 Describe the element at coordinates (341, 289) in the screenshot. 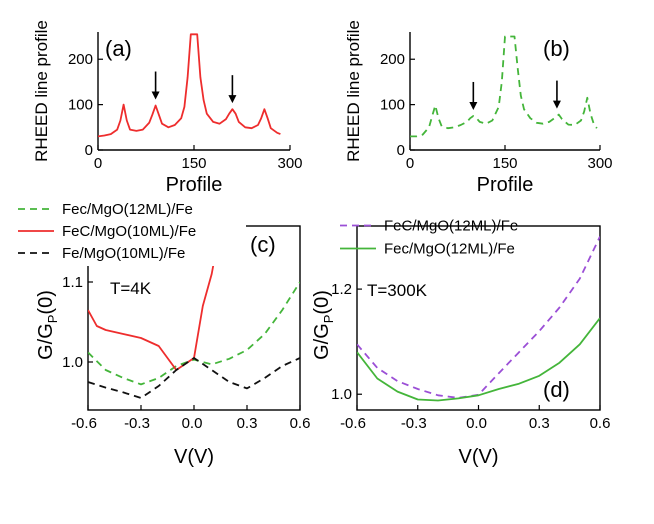

I see `y-tick-label: 1.2` at that location.